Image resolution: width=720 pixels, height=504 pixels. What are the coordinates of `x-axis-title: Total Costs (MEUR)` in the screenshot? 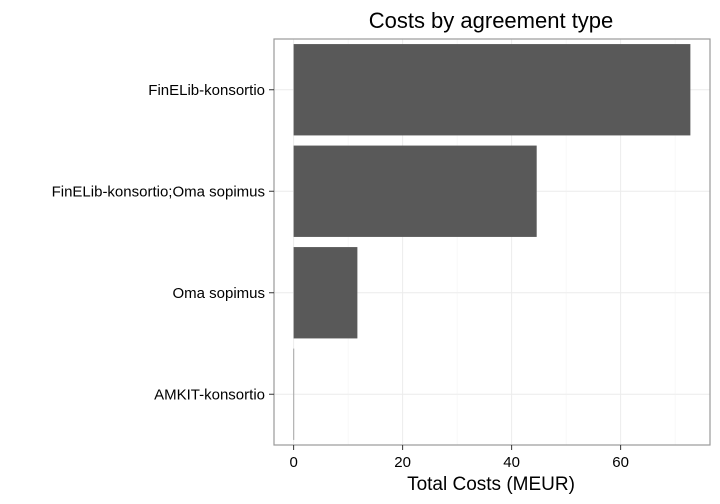 It's located at (491, 484).